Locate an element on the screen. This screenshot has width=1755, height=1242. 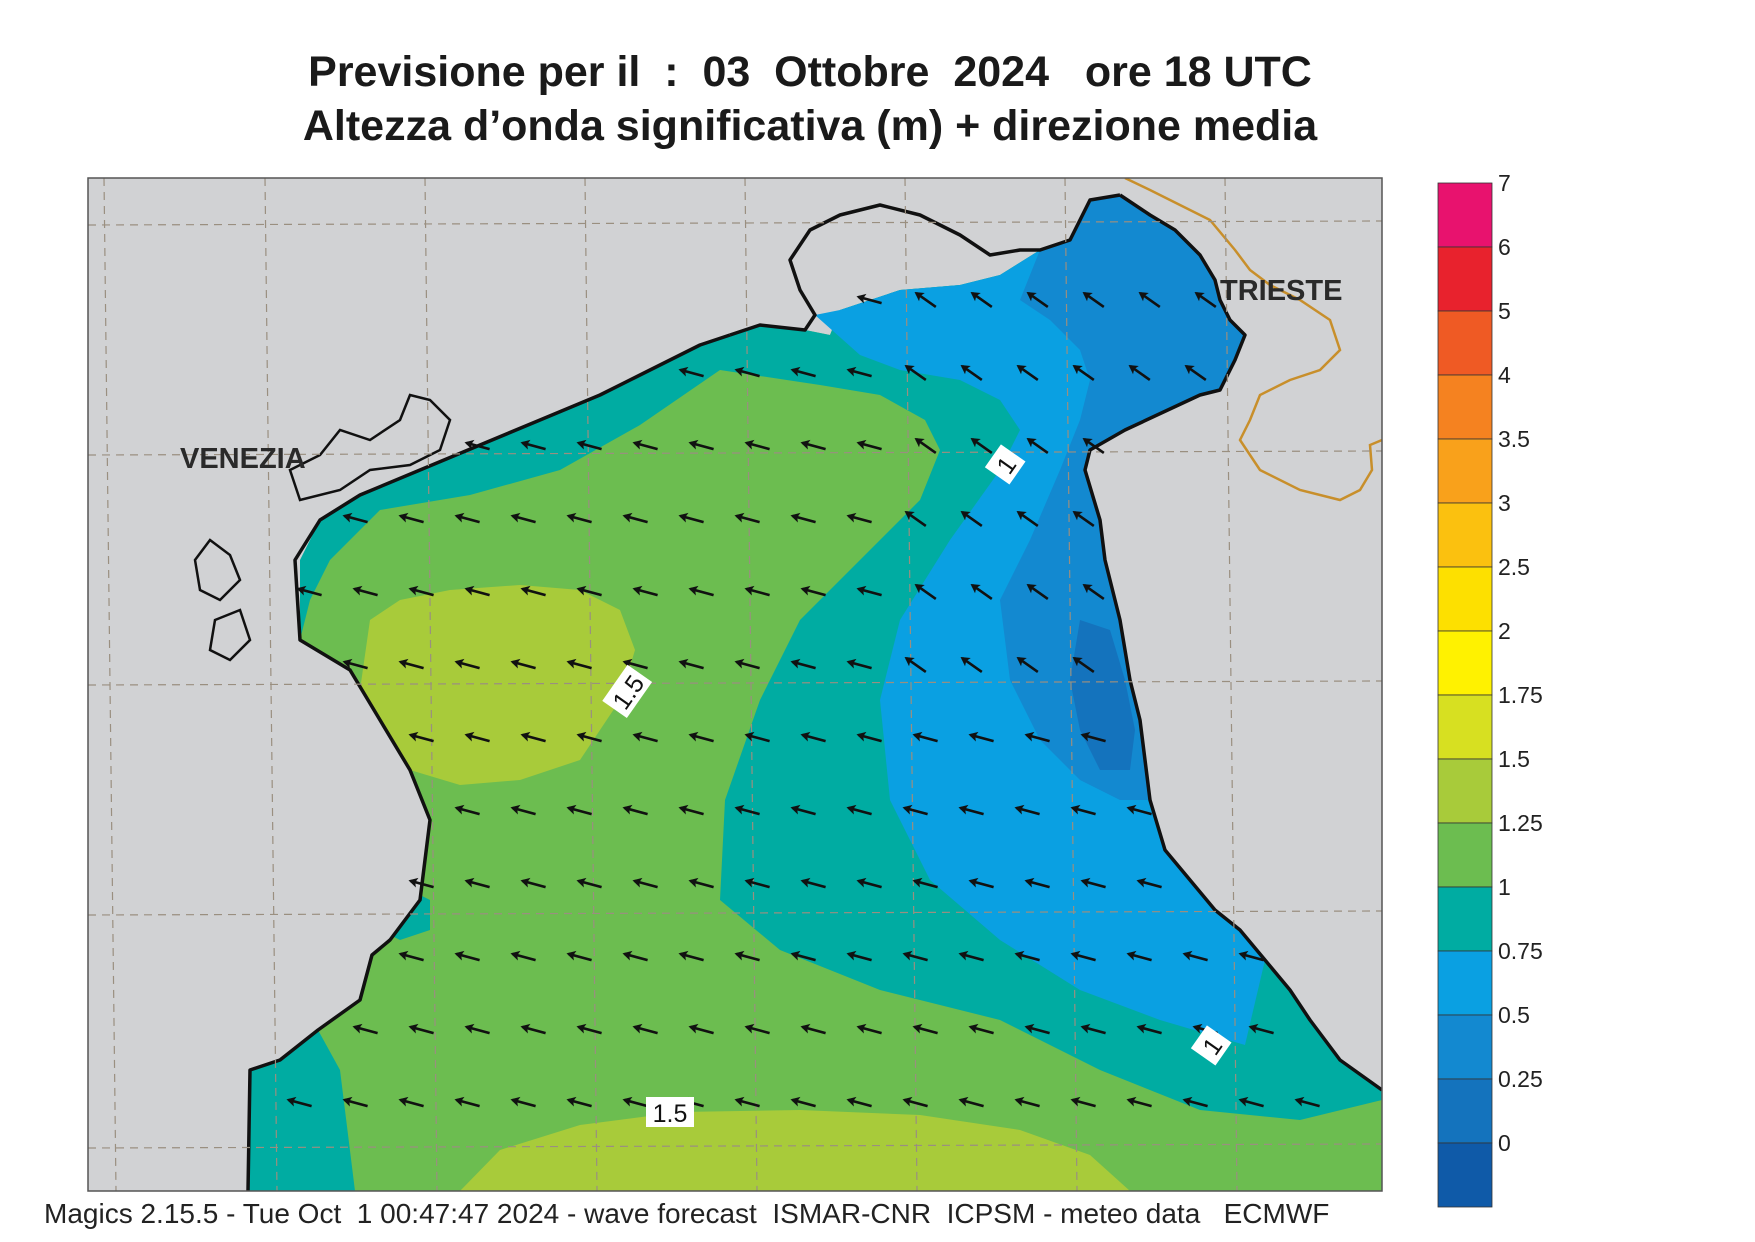
city-label-venezia: VENEZIA is located at coordinates (243, 459).